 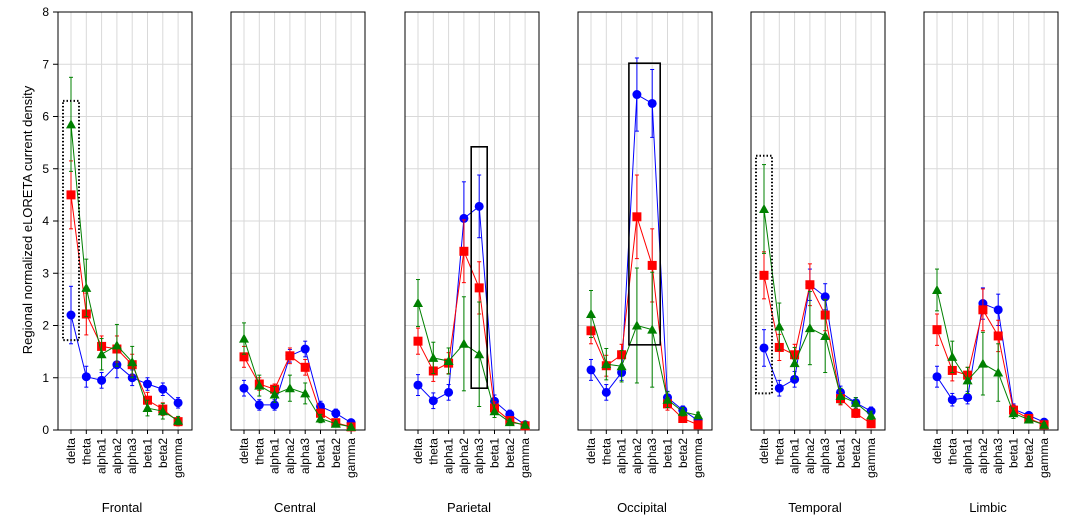 I want to click on y-tick-label: 5, so click(x=45, y=169).